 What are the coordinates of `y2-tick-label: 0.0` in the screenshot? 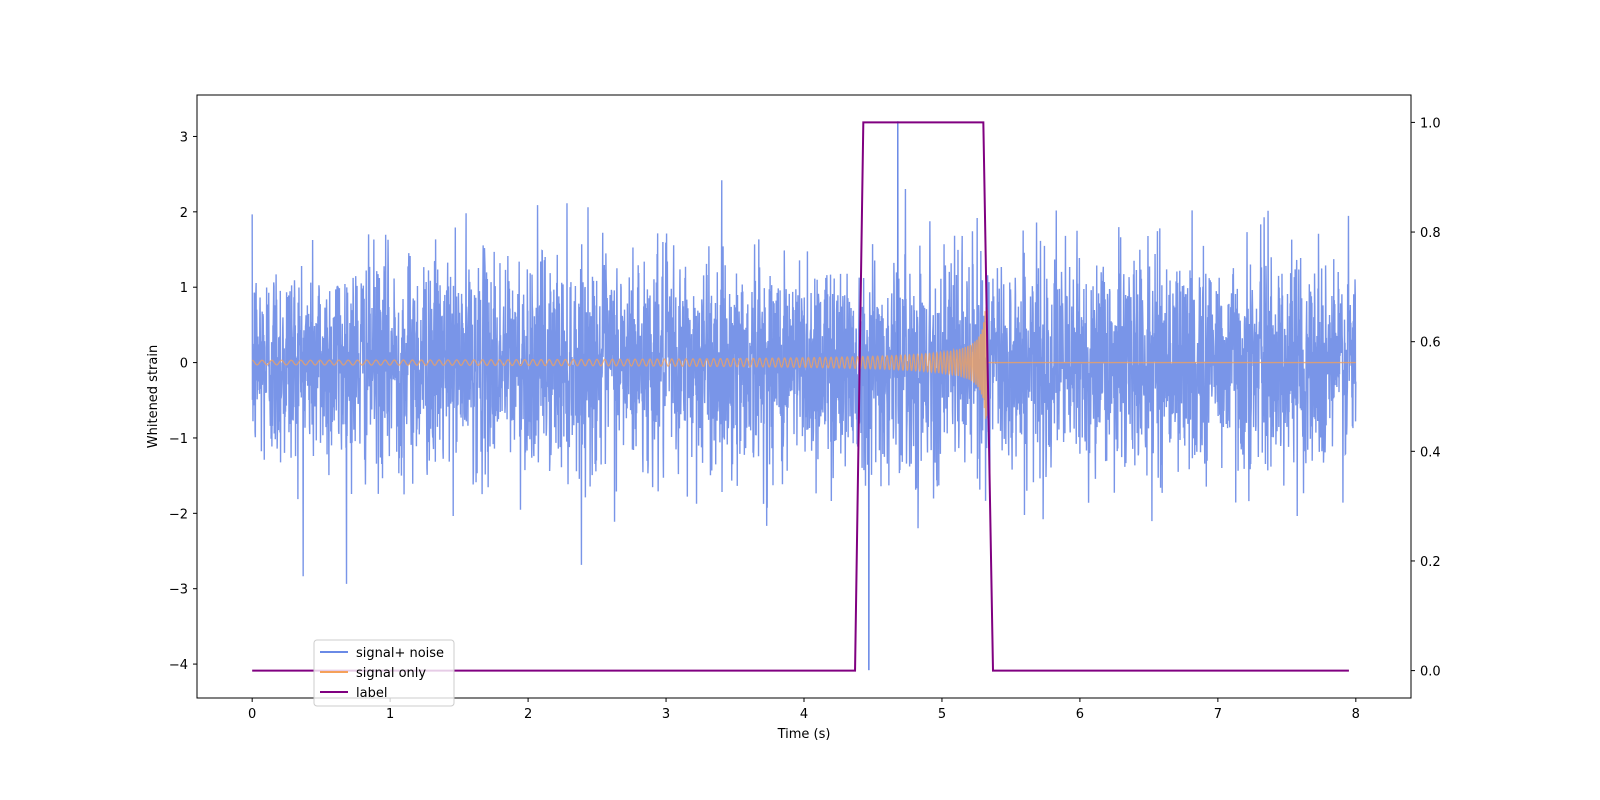 It's located at (1430, 672).